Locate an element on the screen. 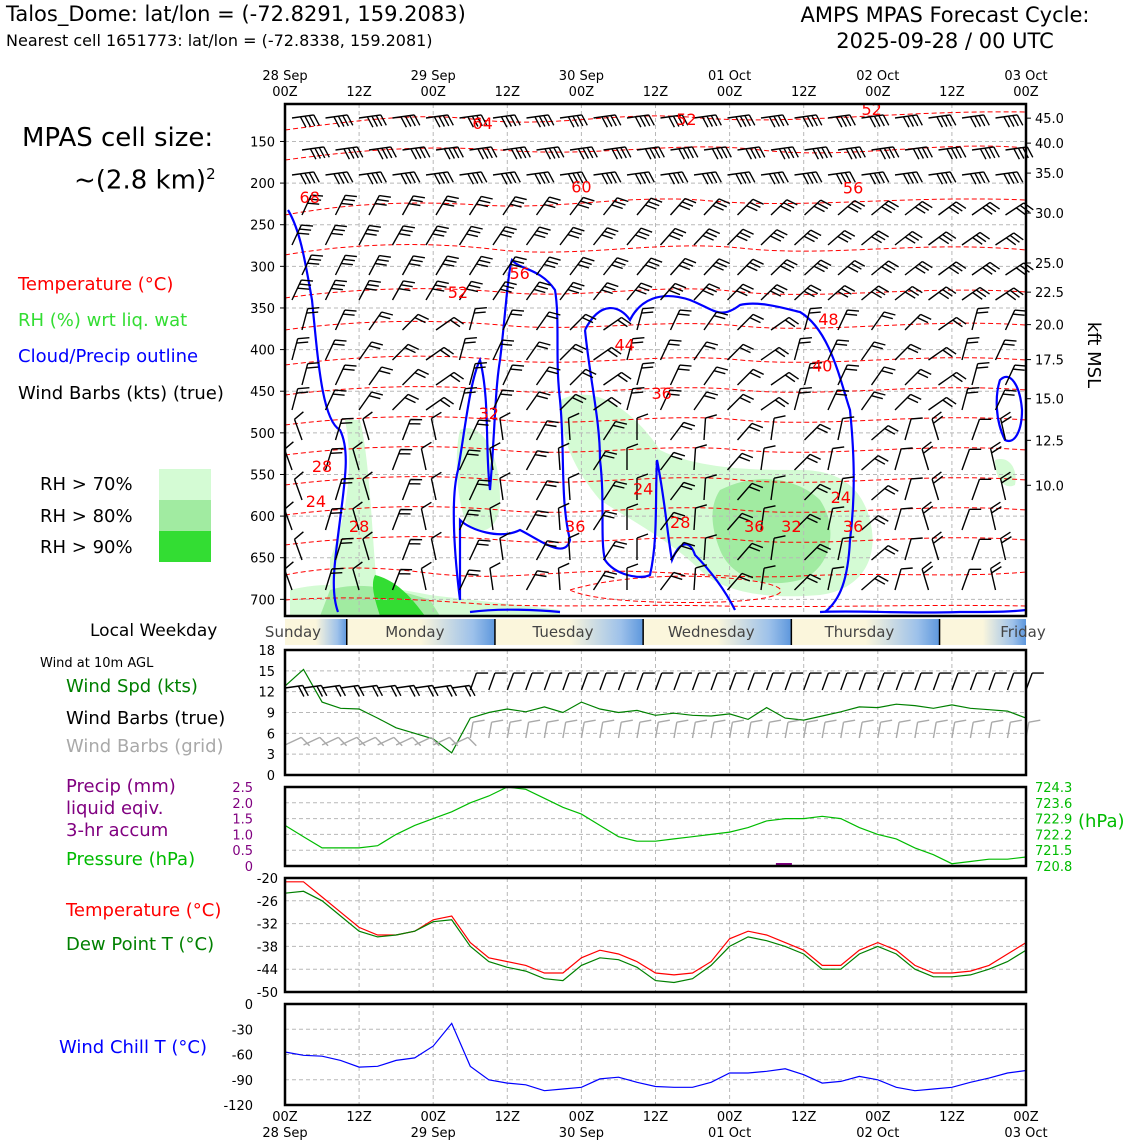 Image resolution: width=1140 pixels, height=1140 pixels. temp-tick-label: -38 is located at coordinates (267, 947).